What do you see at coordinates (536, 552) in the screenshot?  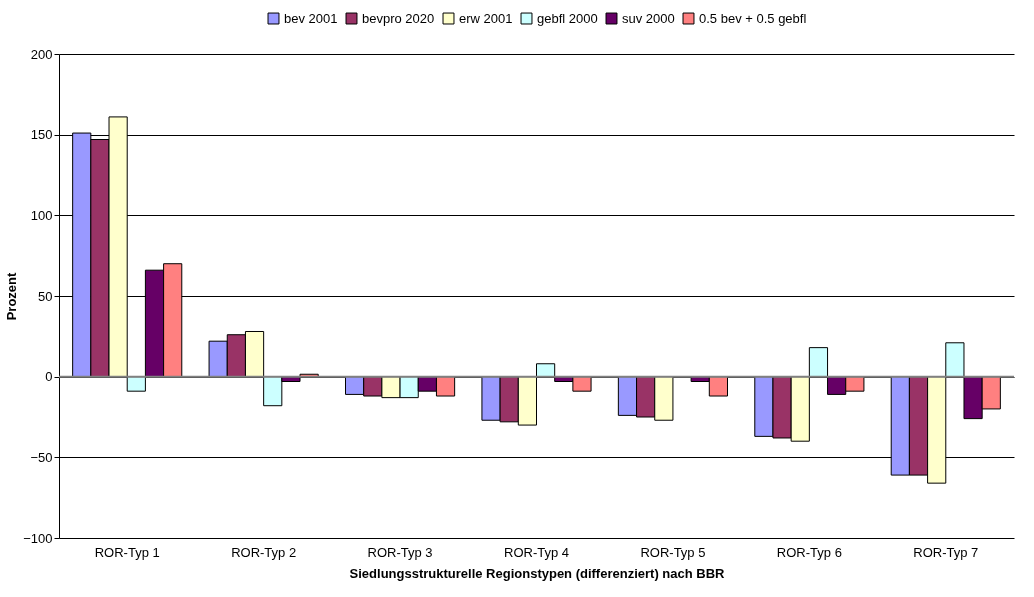 I see `x-tick-label: ROR-Typ 4` at bounding box center [536, 552].